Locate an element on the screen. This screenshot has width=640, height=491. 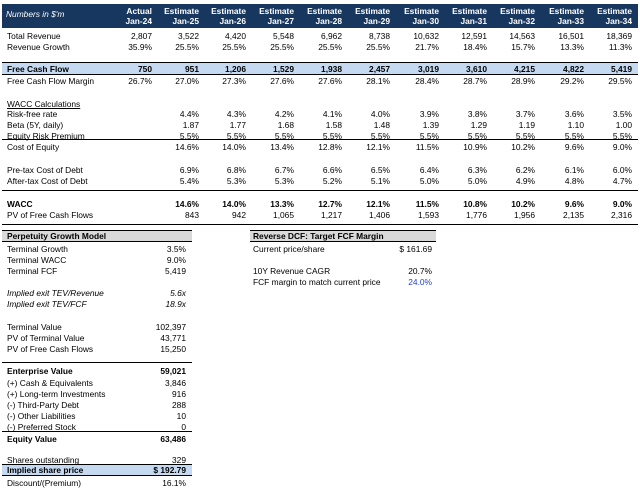
fcf-band is located at coordinates (320, 68).